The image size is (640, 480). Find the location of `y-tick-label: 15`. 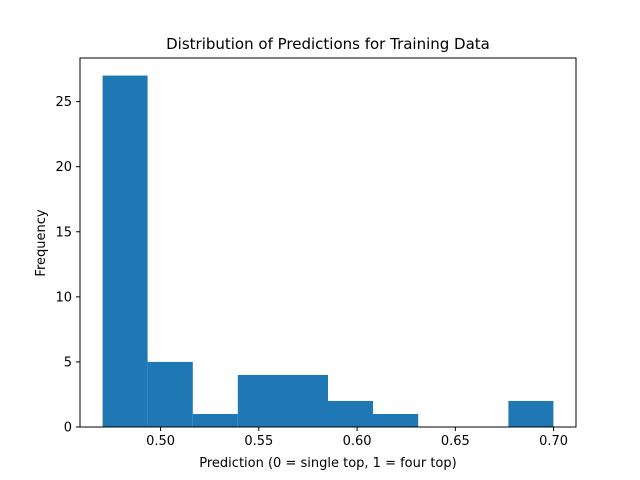

y-tick-label: 15 is located at coordinates (63, 232).